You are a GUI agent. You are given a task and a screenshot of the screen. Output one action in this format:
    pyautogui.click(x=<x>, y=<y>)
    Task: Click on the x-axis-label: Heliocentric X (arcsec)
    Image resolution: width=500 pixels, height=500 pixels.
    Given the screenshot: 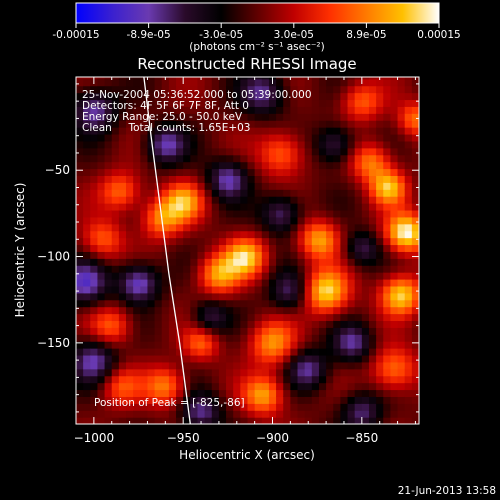 What is the action you would take?
    pyautogui.click(x=247, y=455)
    